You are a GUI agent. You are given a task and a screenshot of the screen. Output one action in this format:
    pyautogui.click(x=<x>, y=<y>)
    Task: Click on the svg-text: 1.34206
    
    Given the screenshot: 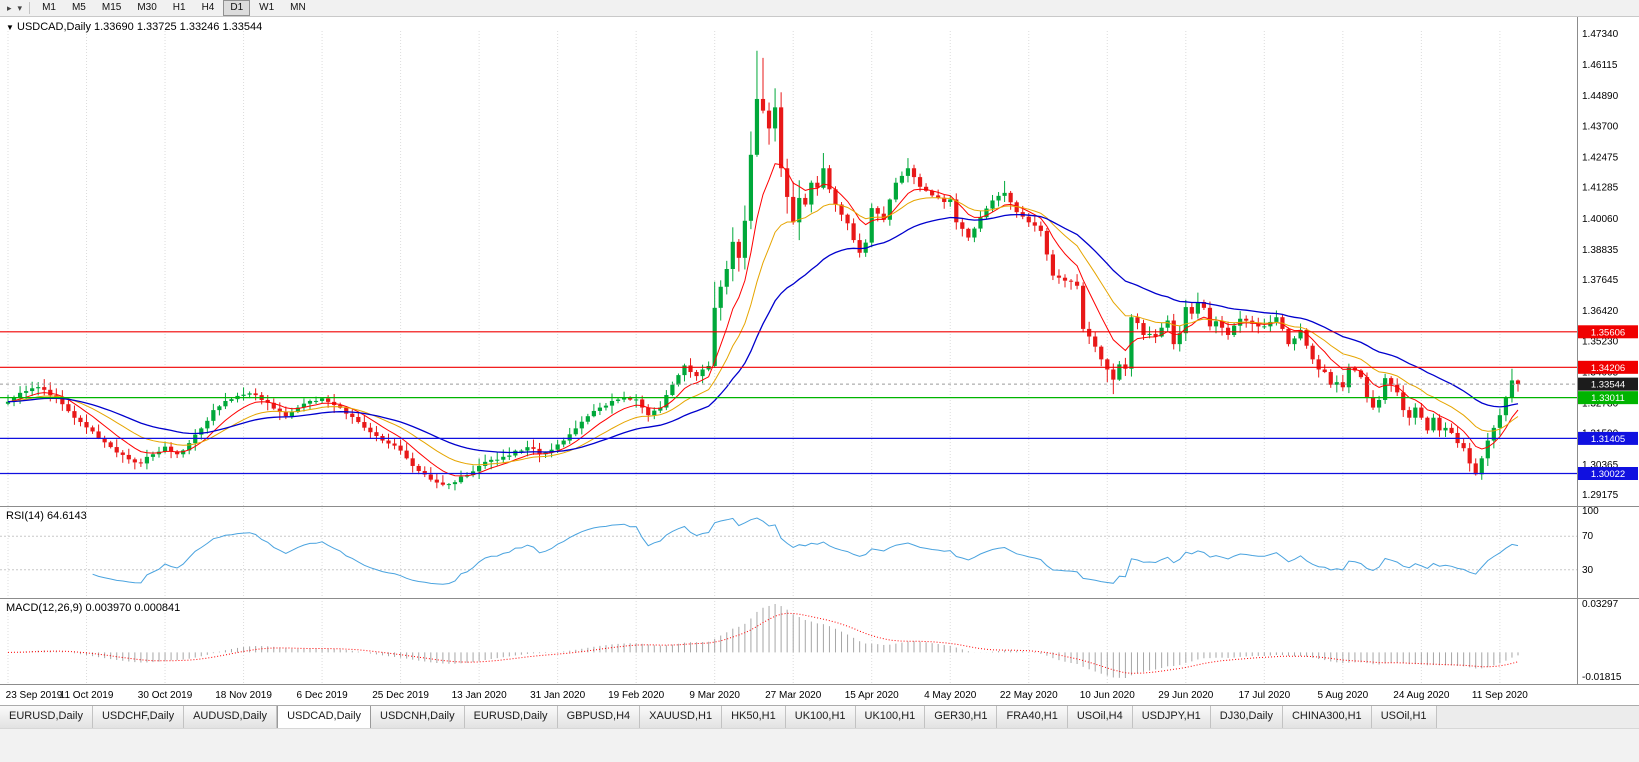 What is the action you would take?
    pyautogui.click(x=1608, y=368)
    